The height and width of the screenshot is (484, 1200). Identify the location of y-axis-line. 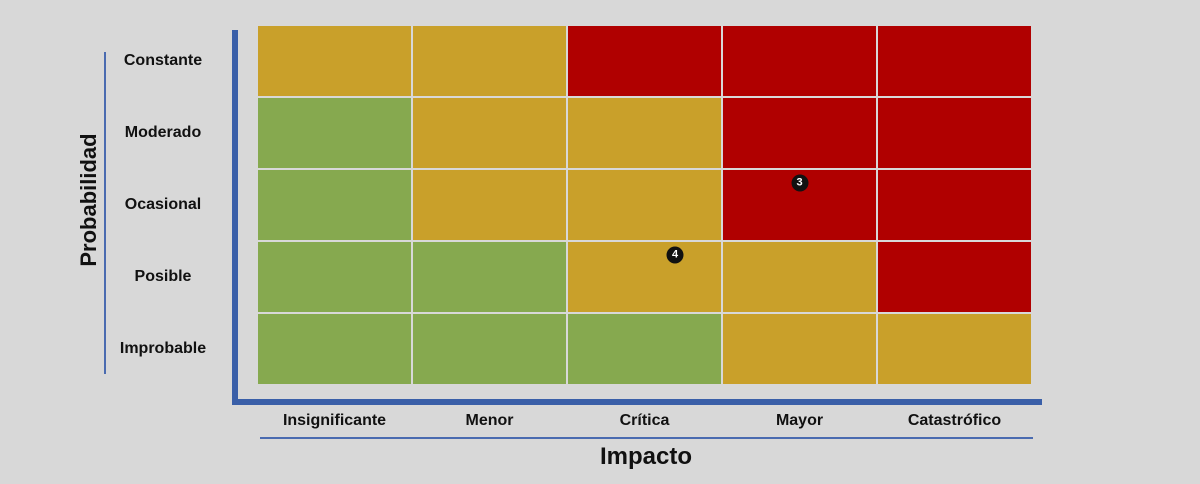
(235, 217).